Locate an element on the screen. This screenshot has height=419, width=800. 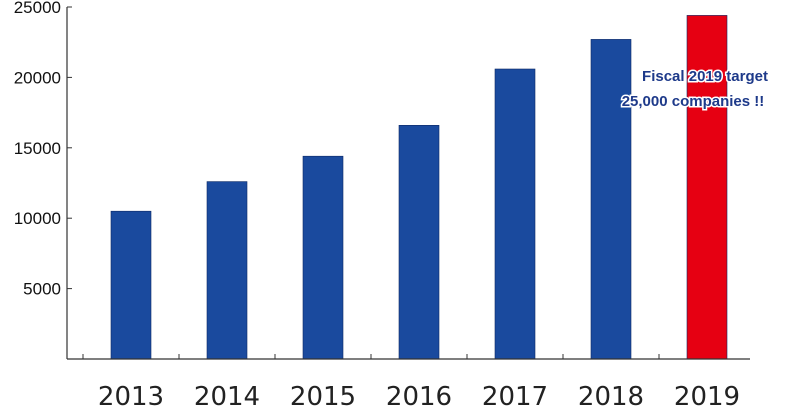
bar-2017 is located at coordinates (515, 214).